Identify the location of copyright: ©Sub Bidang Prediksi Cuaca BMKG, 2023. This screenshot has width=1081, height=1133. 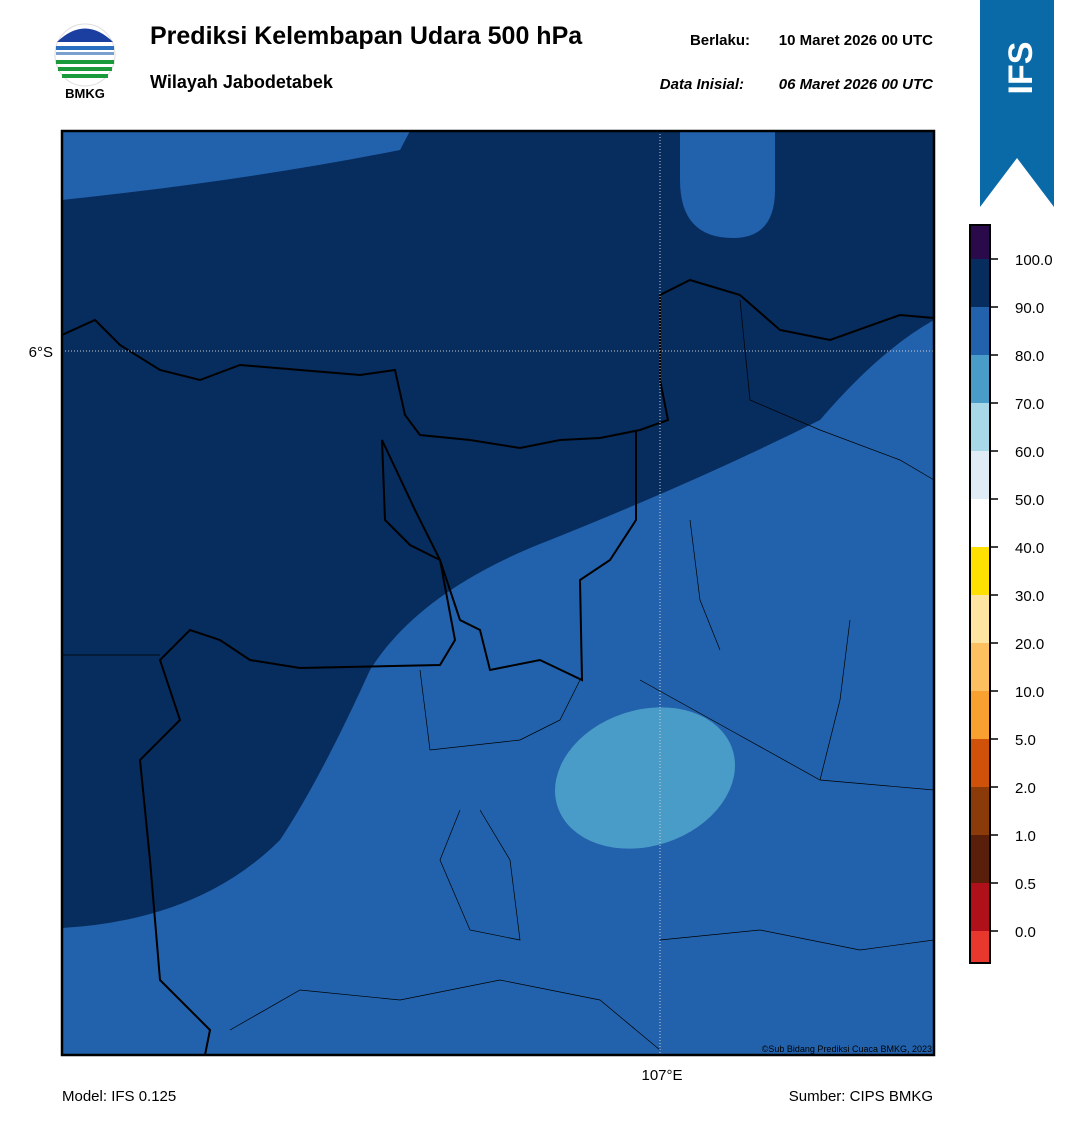
(847, 1049).